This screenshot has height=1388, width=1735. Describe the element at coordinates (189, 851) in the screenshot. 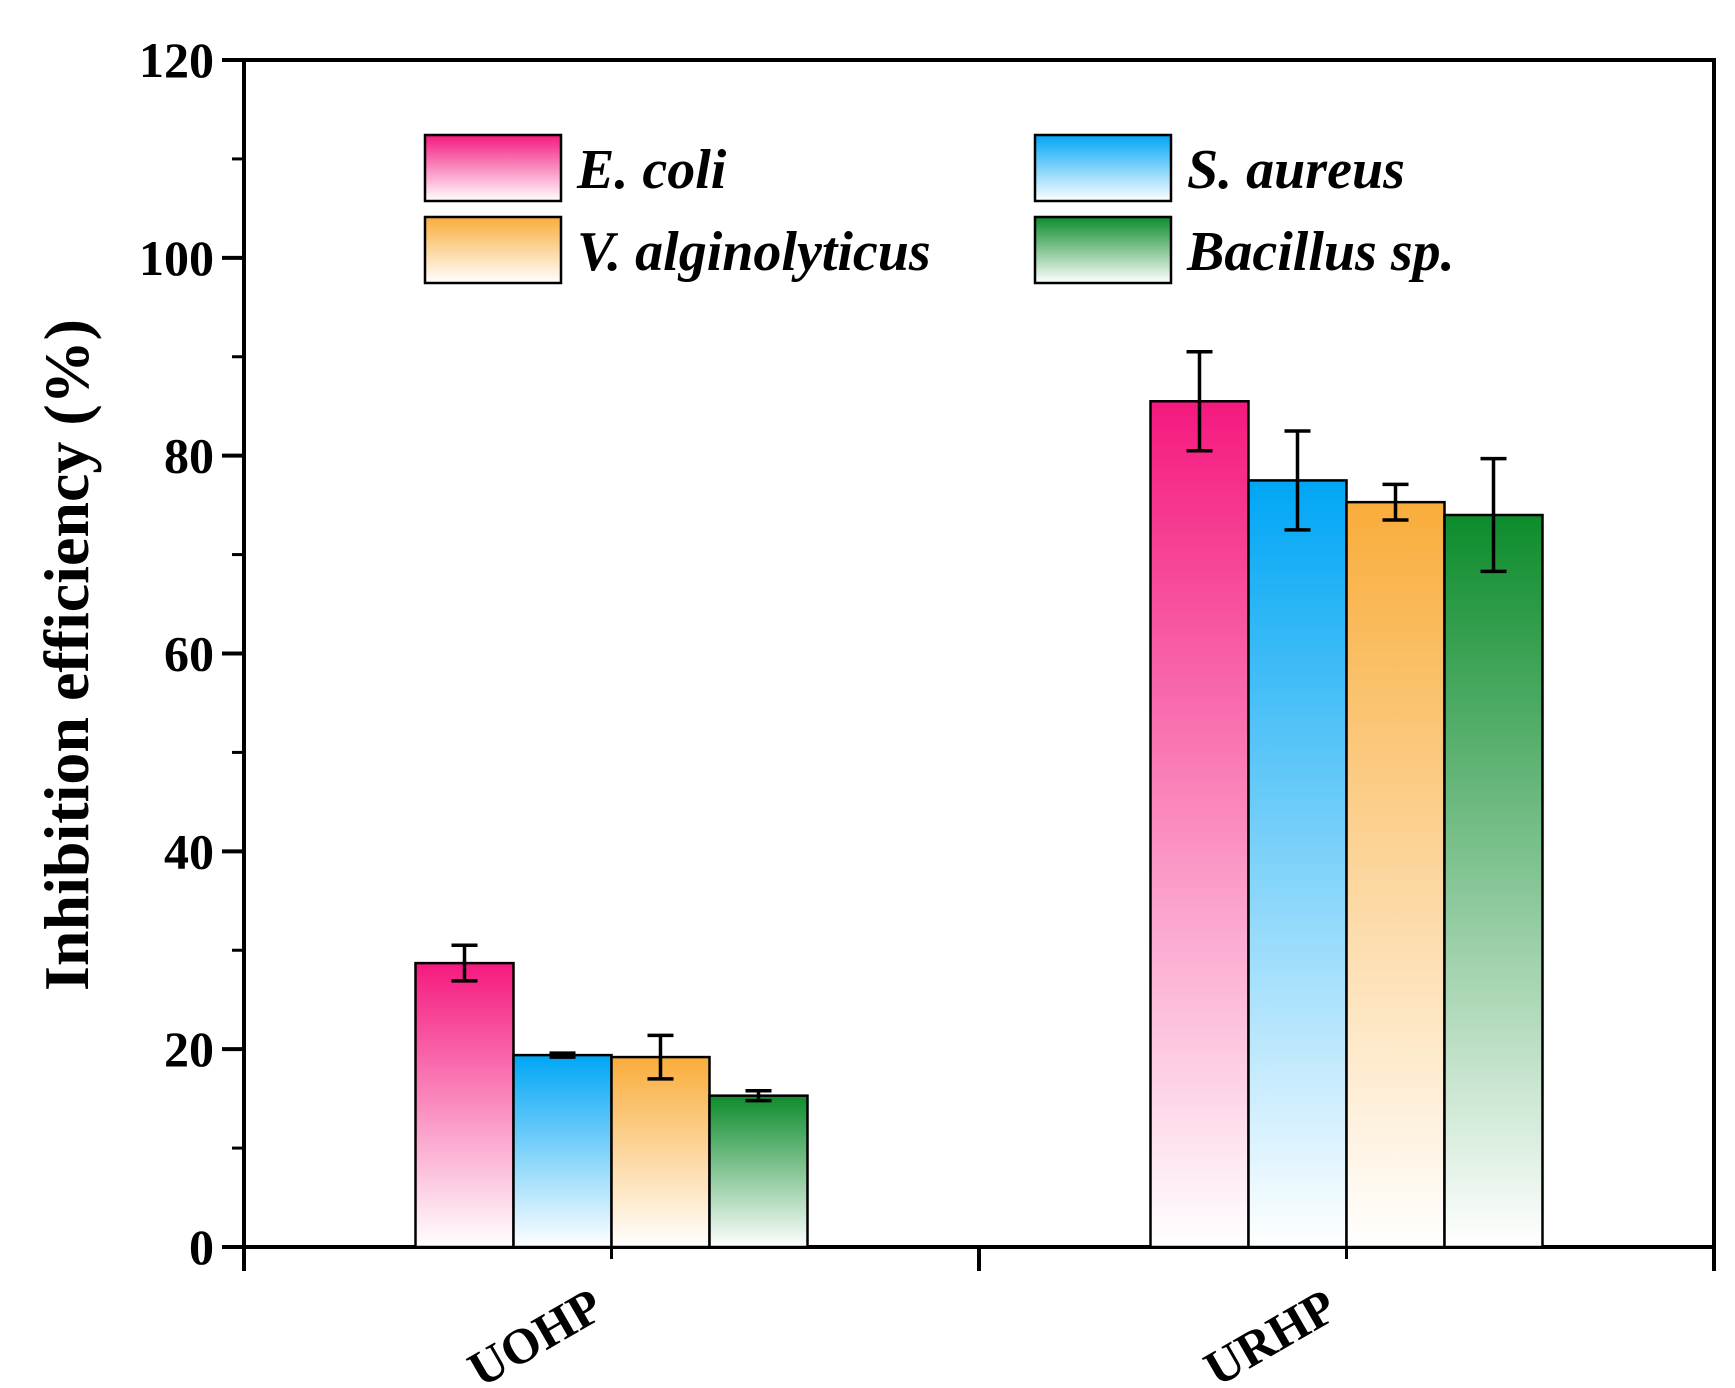

I see `y-tick-label: 40` at that location.